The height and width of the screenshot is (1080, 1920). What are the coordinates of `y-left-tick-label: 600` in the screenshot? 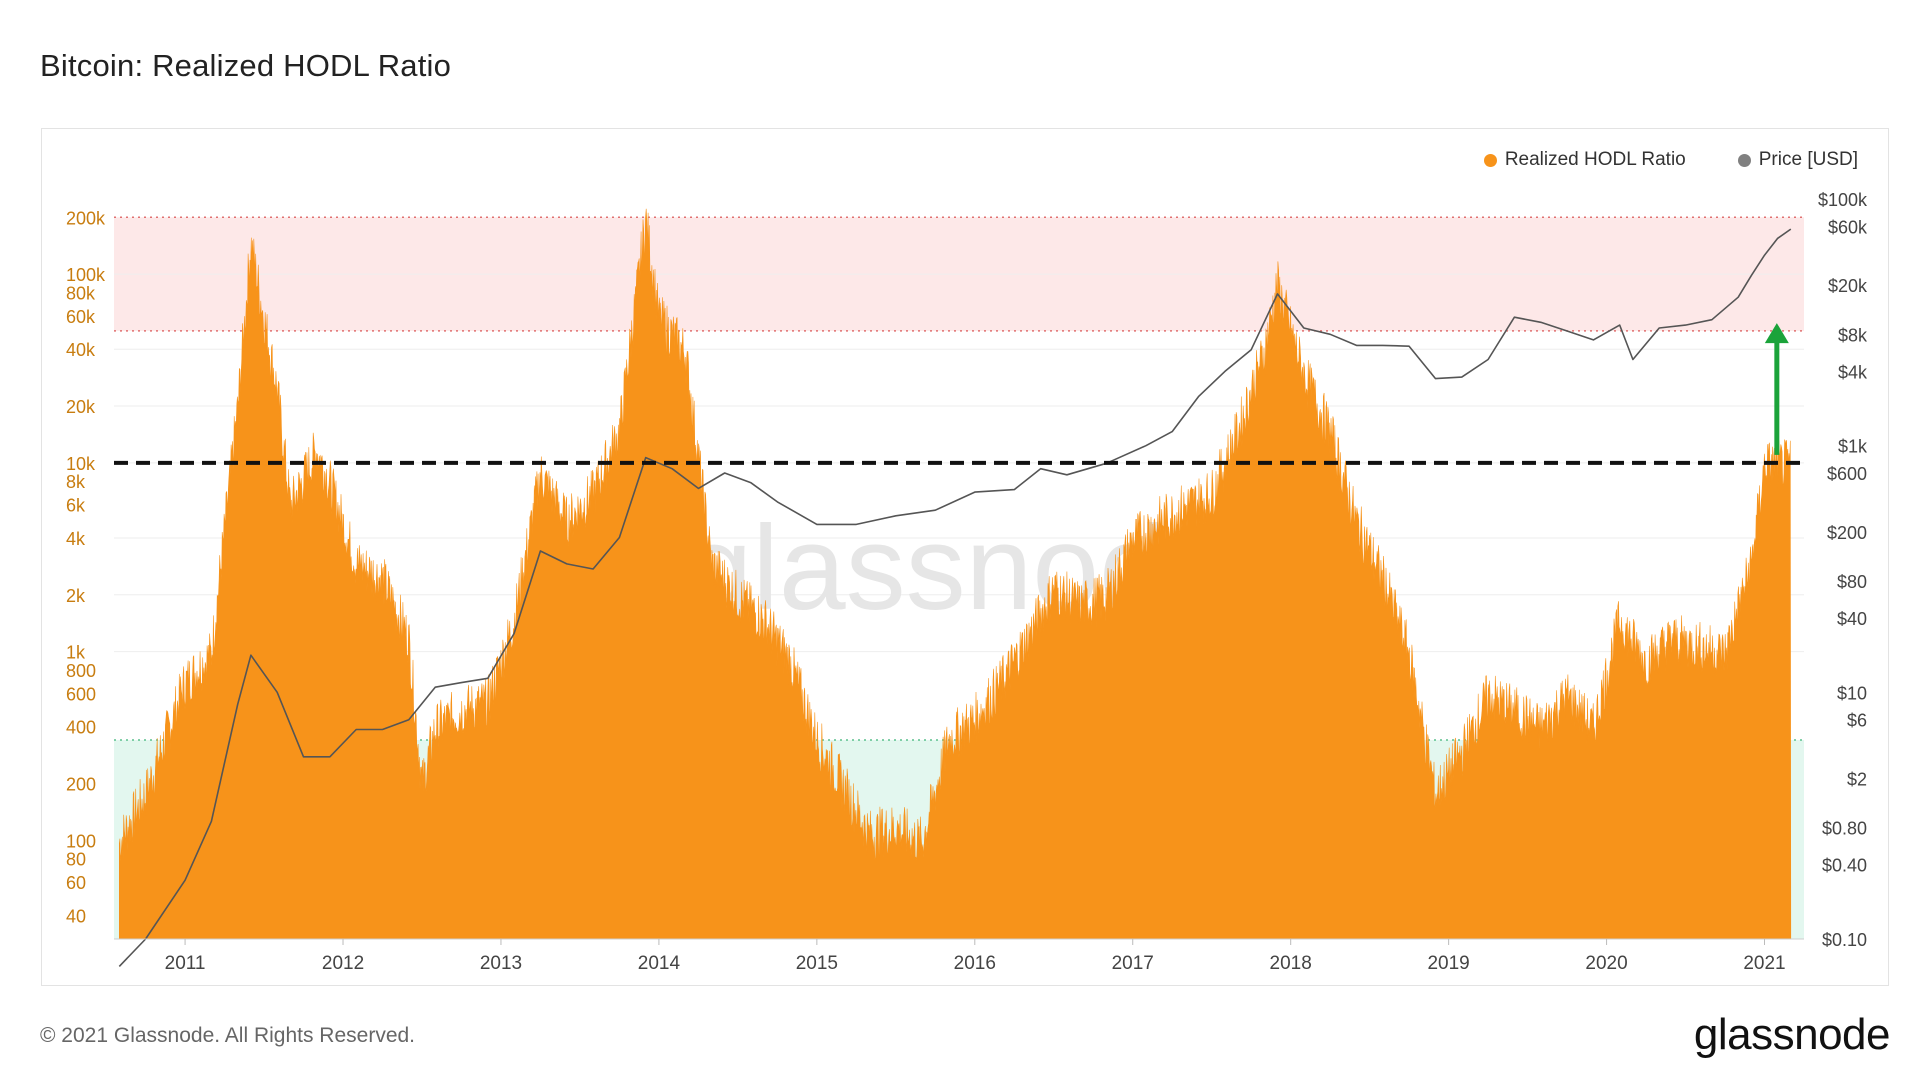 It's located at (81, 694).